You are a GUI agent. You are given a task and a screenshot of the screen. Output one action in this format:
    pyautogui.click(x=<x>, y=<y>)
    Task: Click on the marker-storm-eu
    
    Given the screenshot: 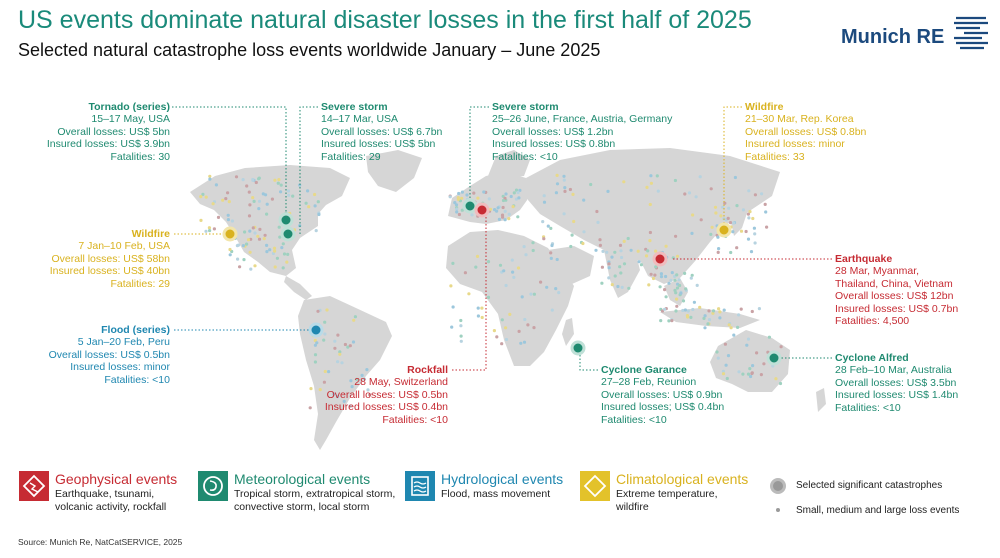 What is the action you would take?
    pyautogui.click(x=470, y=206)
    